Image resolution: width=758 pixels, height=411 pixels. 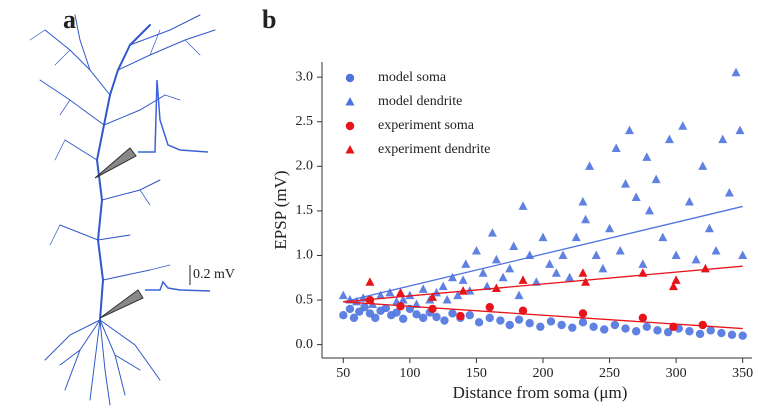 What do you see at coordinates (305, 121) in the screenshot?
I see `y-tick-label: 2.5` at bounding box center [305, 121].